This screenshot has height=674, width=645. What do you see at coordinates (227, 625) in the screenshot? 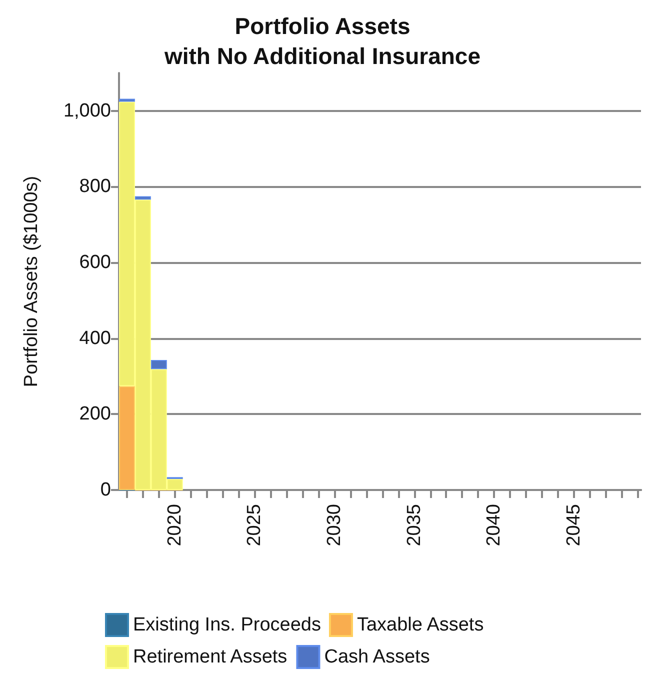
I see `legend-label: Existing Ins. Proceeds` at bounding box center [227, 625].